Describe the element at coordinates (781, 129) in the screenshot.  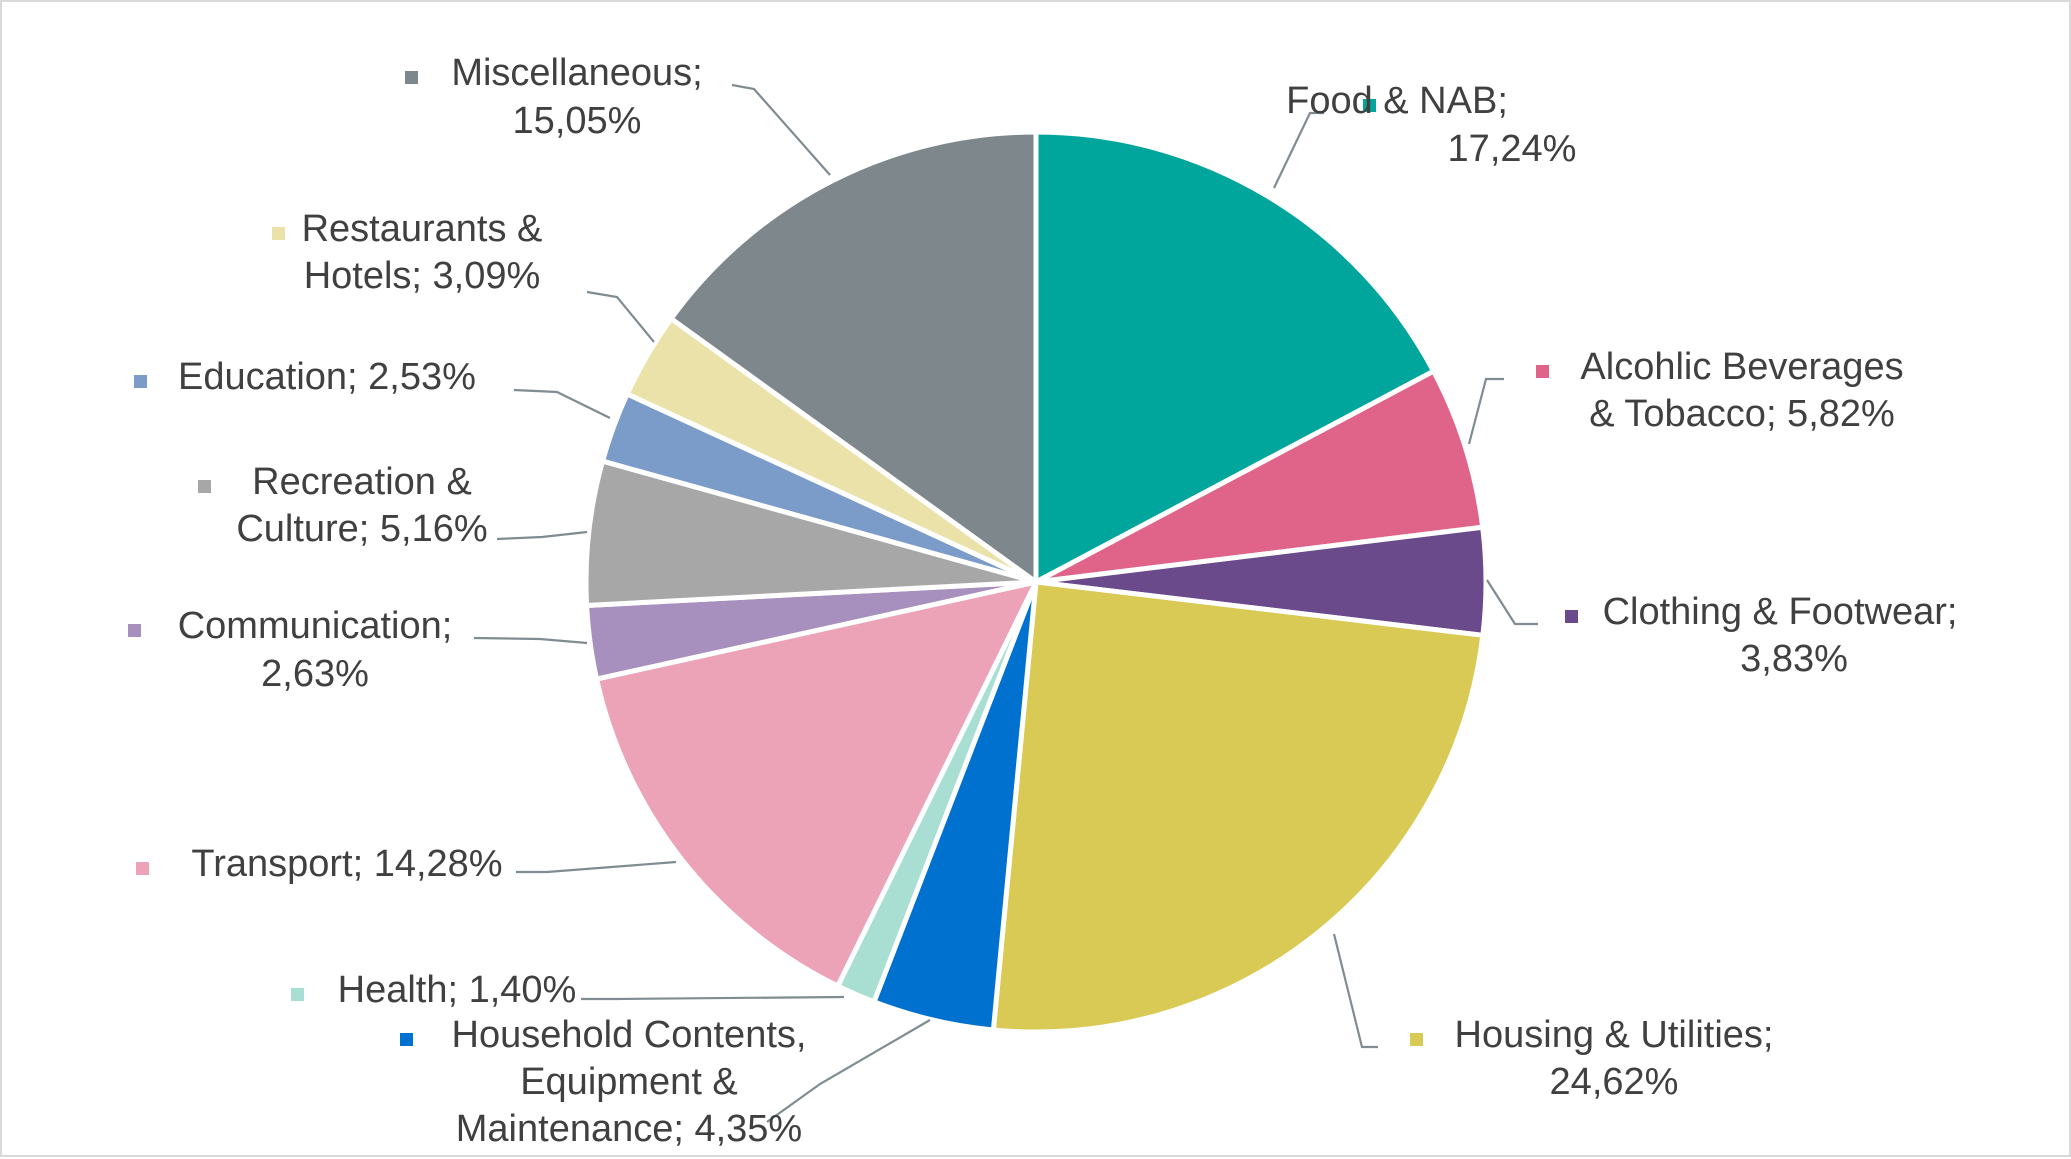
I see `leader-line-miscellaneous` at that location.